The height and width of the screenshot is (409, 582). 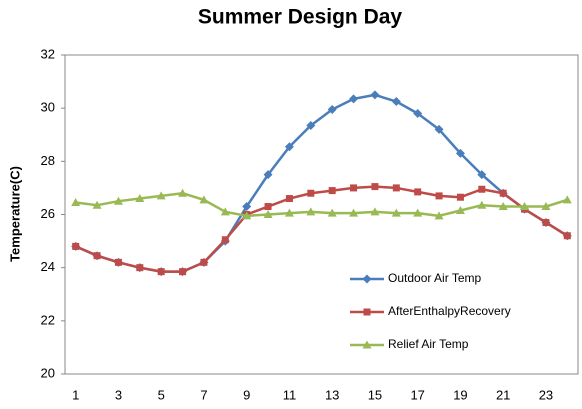 I want to click on x-tick-label: 23, so click(x=546, y=394).